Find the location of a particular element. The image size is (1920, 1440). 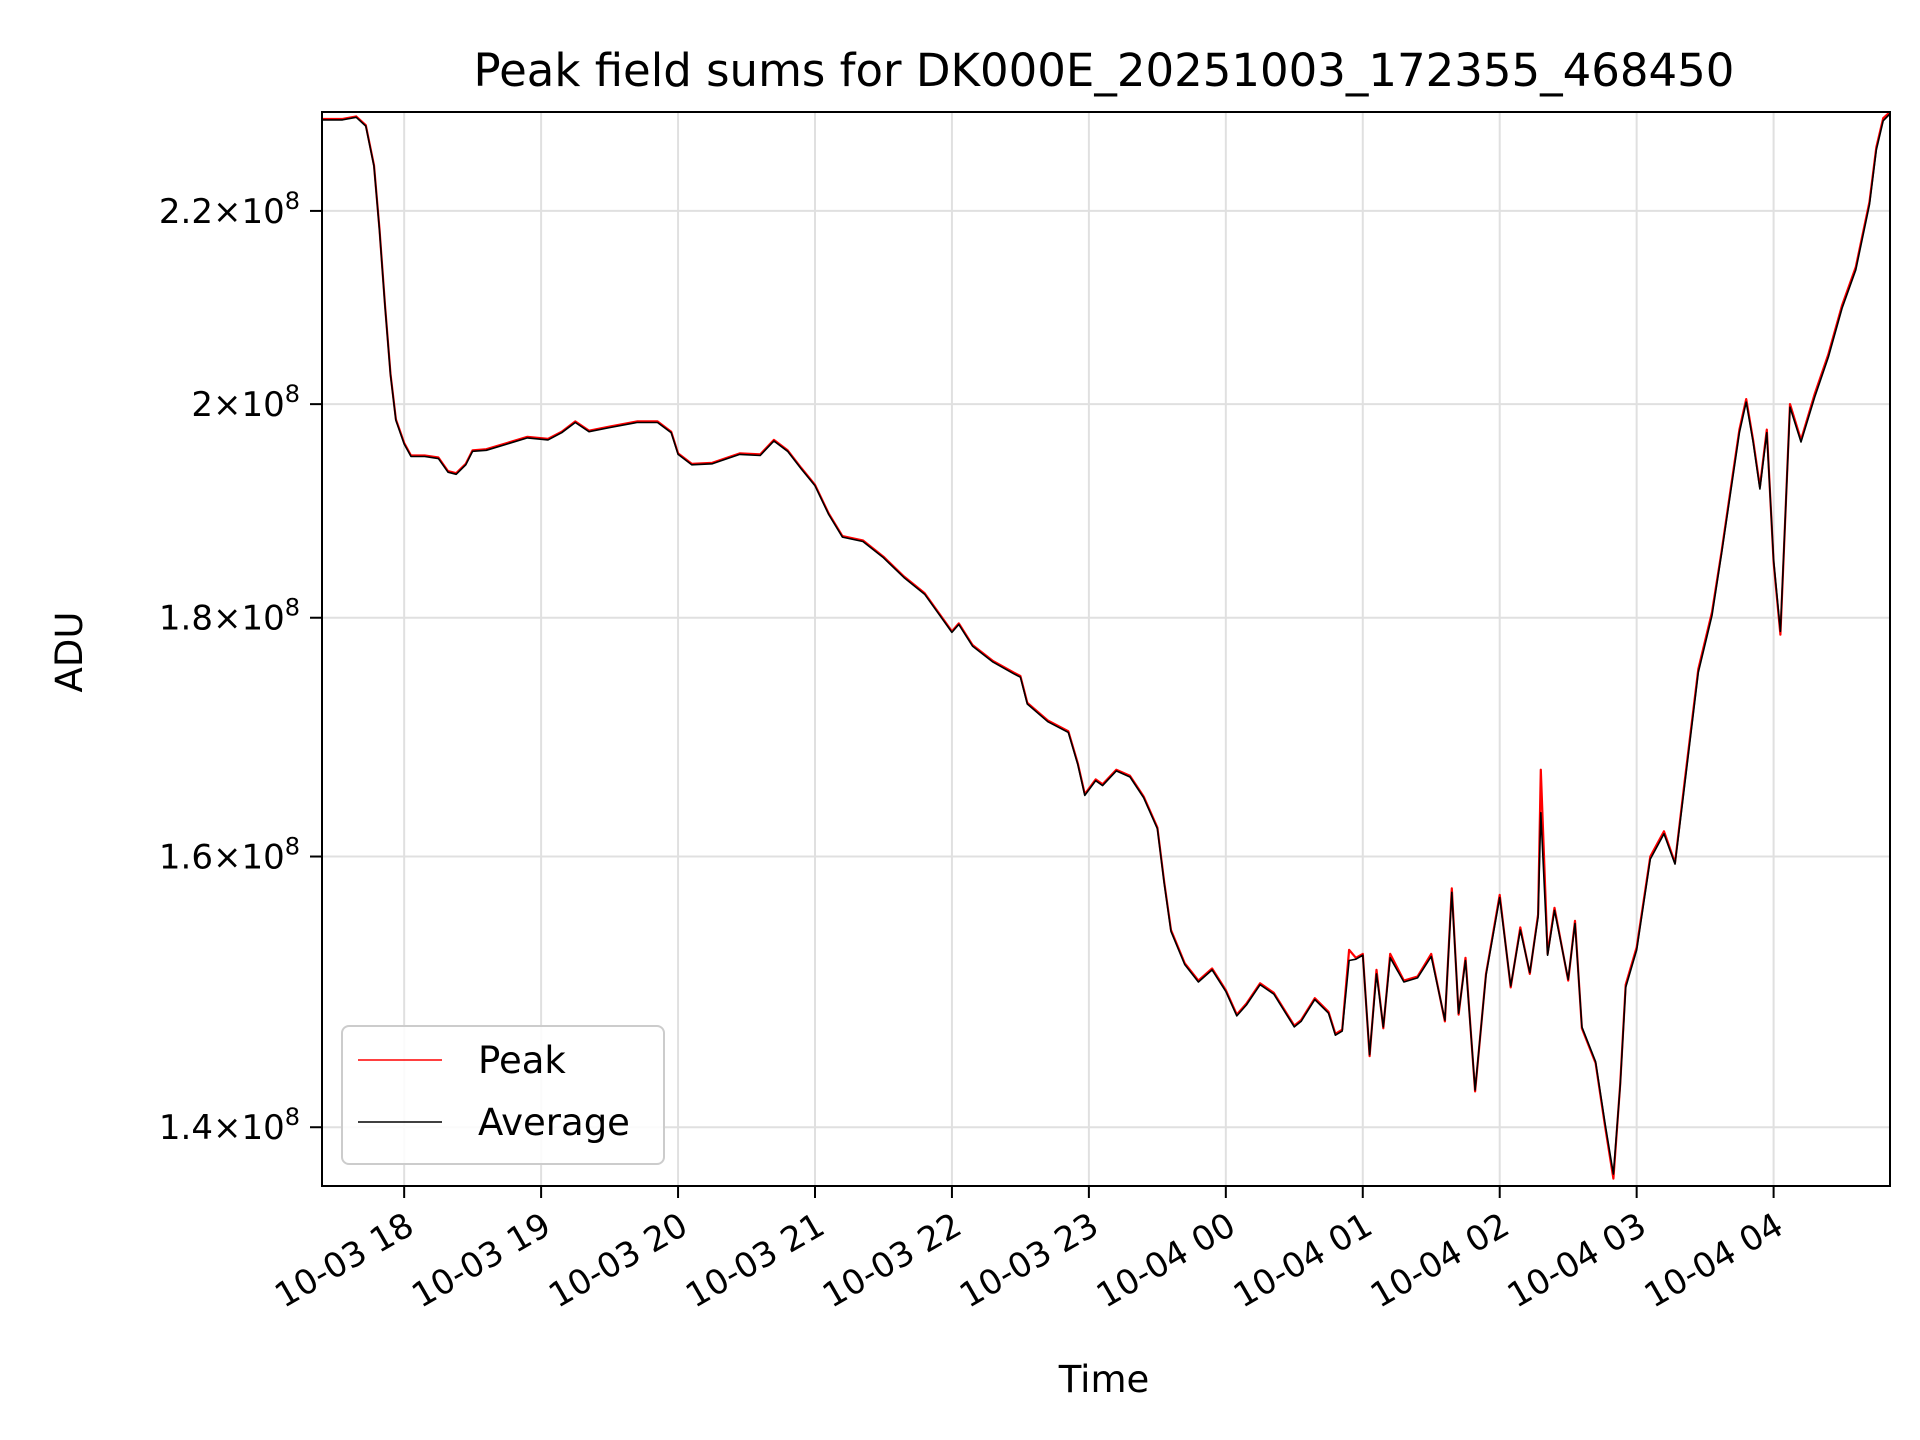

y-tick-label: 1.4×108 is located at coordinates (229, 1125).